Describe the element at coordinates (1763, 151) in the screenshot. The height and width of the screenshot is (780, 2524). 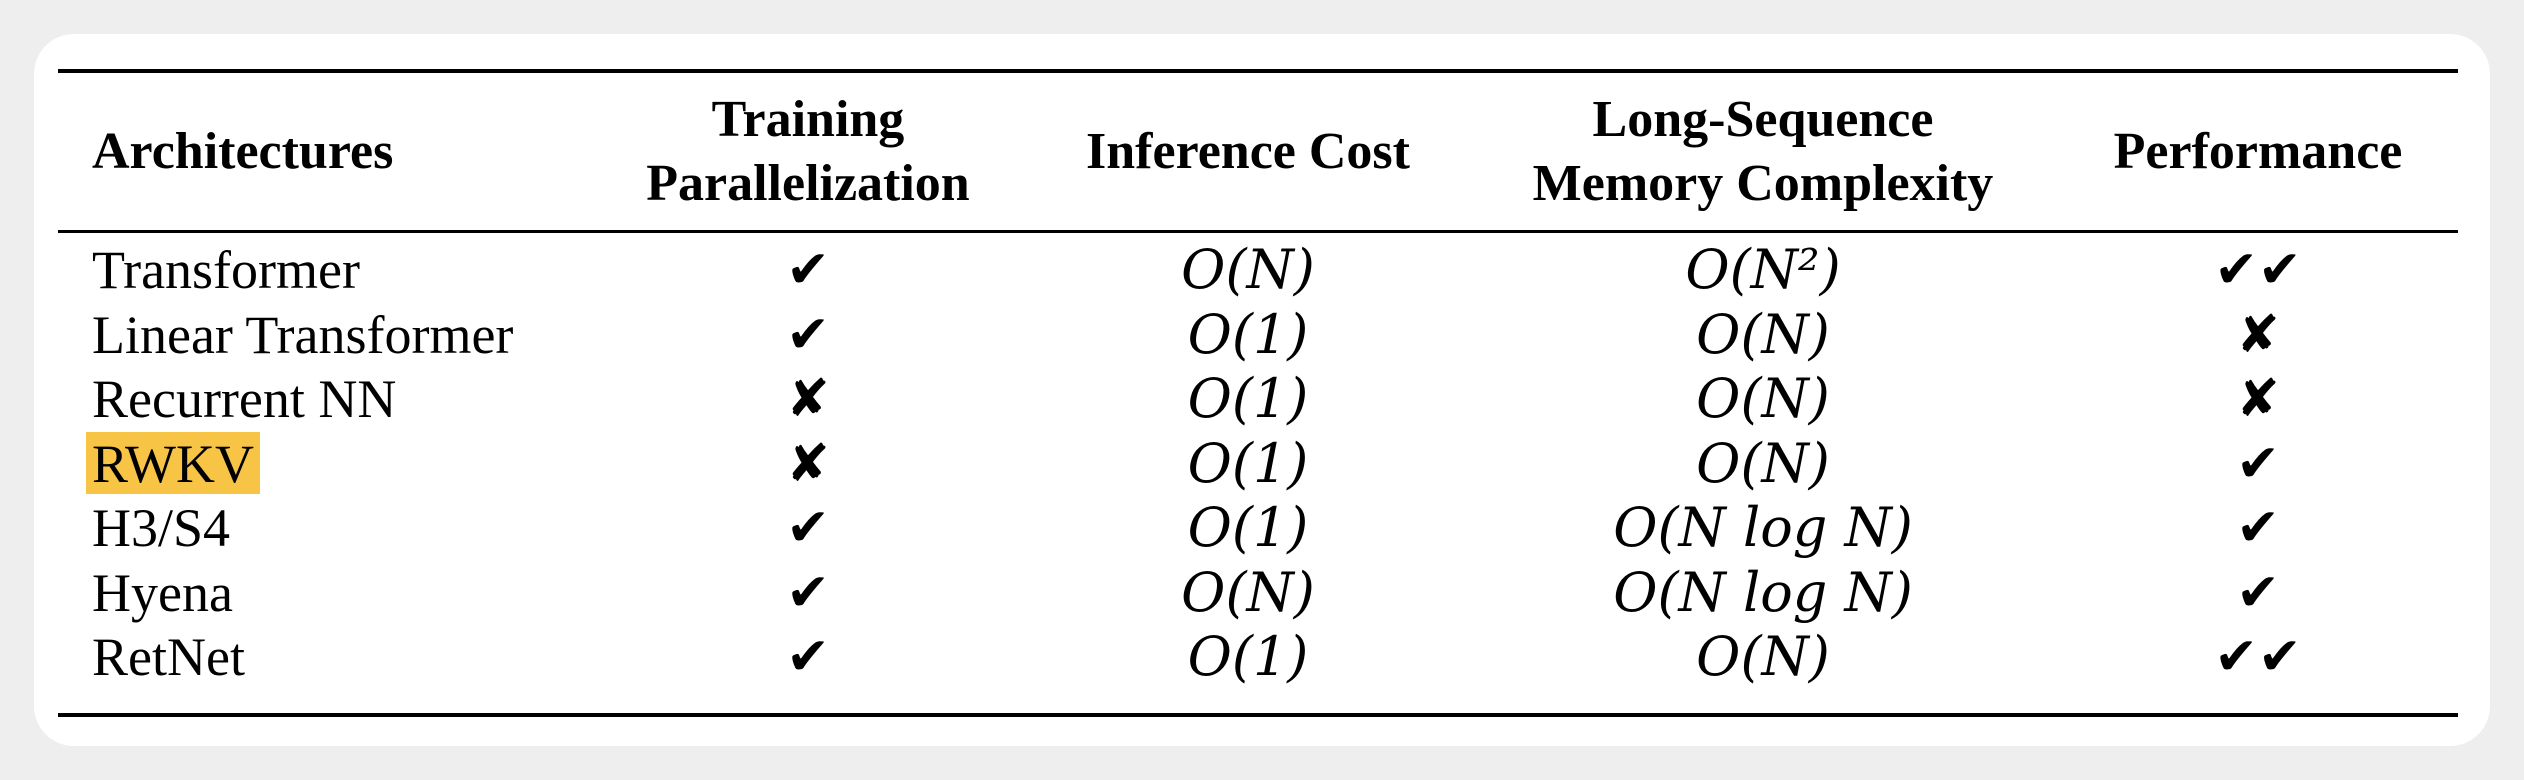
I see `header-memory-complexity: Long-Sequence Memory Complexity` at that location.